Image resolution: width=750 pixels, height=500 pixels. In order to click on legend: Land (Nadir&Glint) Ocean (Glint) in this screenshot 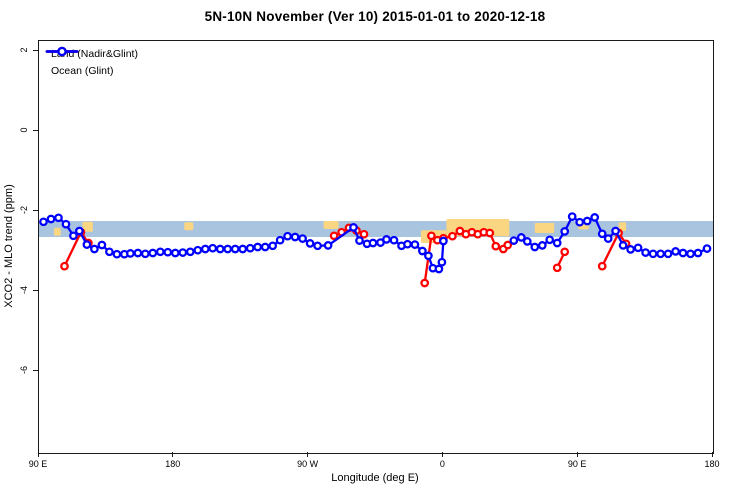, I will do `click(91, 62)`.